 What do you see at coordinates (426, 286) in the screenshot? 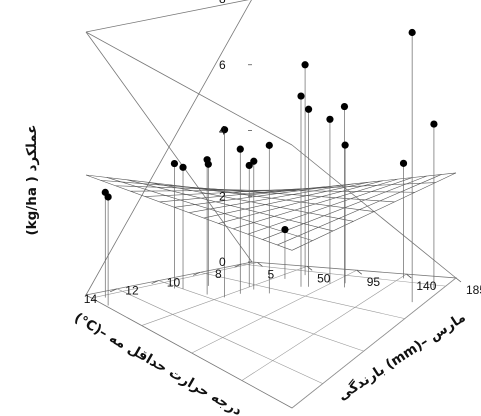
I see `z-tick-label: 140` at bounding box center [426, 286].